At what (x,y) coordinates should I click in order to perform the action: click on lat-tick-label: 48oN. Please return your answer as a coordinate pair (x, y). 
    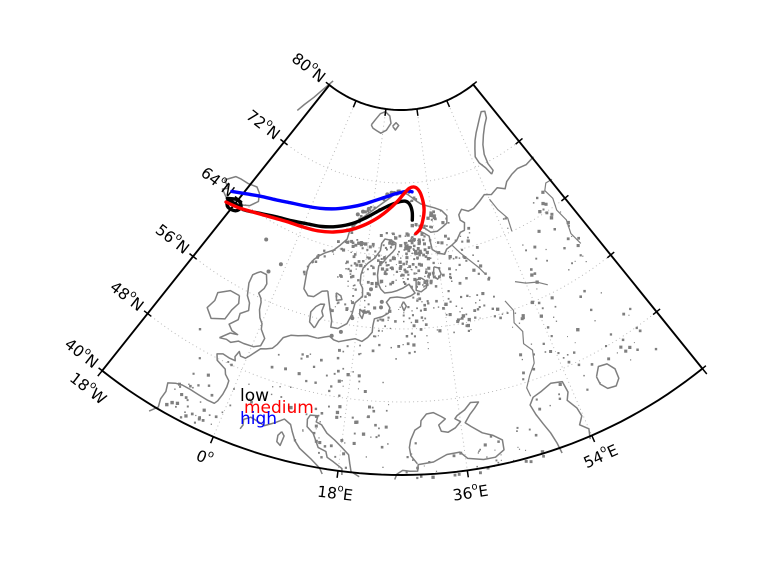
    Looking at the image, I should click on (128, 295).